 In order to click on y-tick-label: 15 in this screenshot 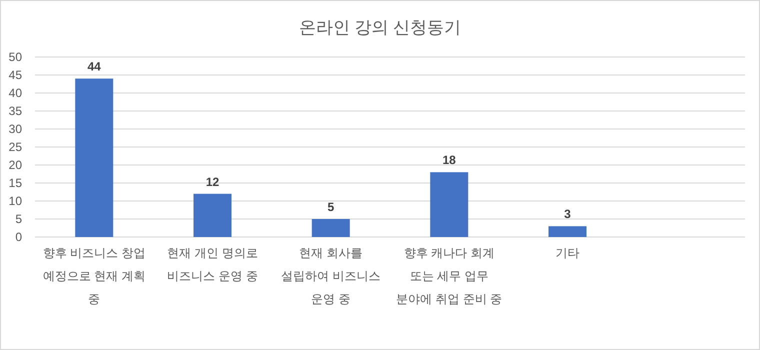, I will do `click(15, 183)`.